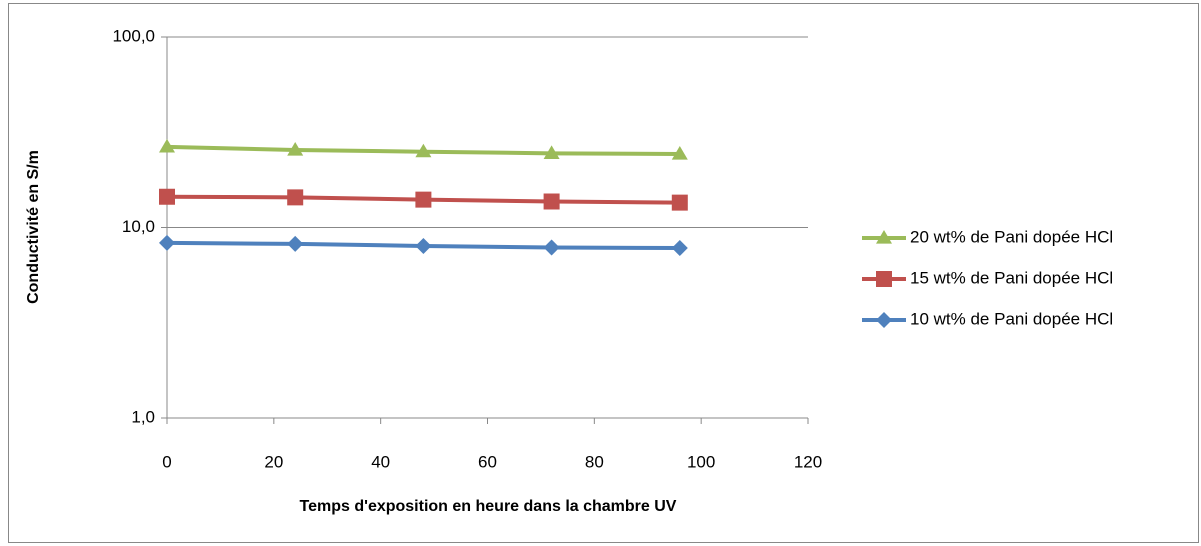 The image size is (1201, 546). Describe the element at coordinates (487, 461) in the screenshot. I see `x-tick-label: 60` at that location.